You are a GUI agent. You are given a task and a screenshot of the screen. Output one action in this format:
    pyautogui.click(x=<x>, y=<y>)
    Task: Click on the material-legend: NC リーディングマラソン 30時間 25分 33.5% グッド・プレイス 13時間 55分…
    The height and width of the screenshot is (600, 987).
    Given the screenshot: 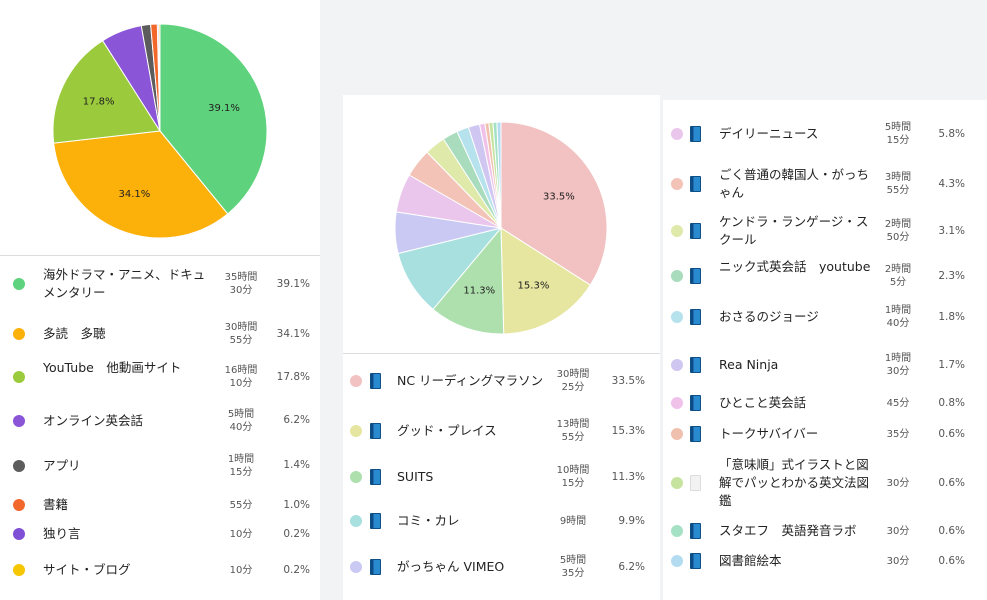 What is the action you would take?
    pyautogui.click(x=501, y=477)
    